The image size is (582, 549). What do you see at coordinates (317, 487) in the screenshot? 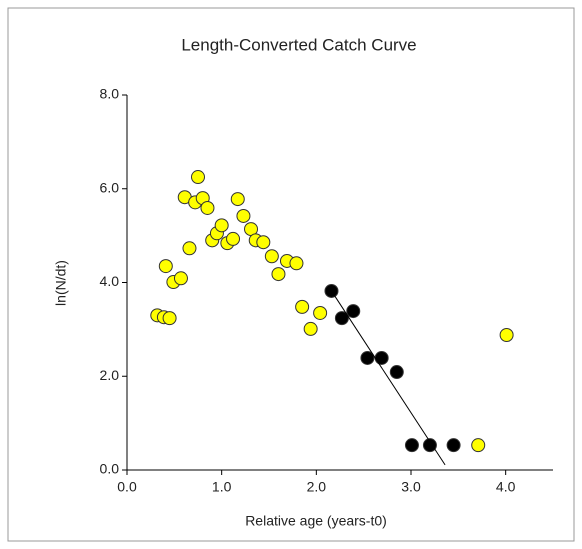
I see `x-tick-label: 2.0` at bounding box center [317, 487].